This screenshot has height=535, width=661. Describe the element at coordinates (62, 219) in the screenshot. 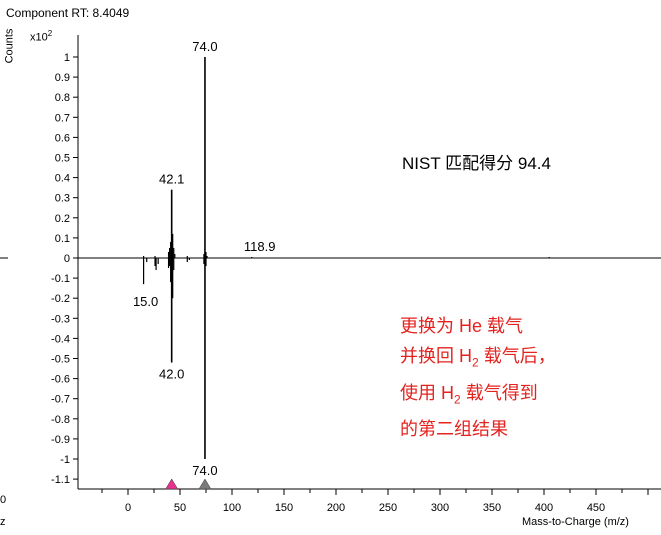

I see `y-tick-label: 0.2` at that location.